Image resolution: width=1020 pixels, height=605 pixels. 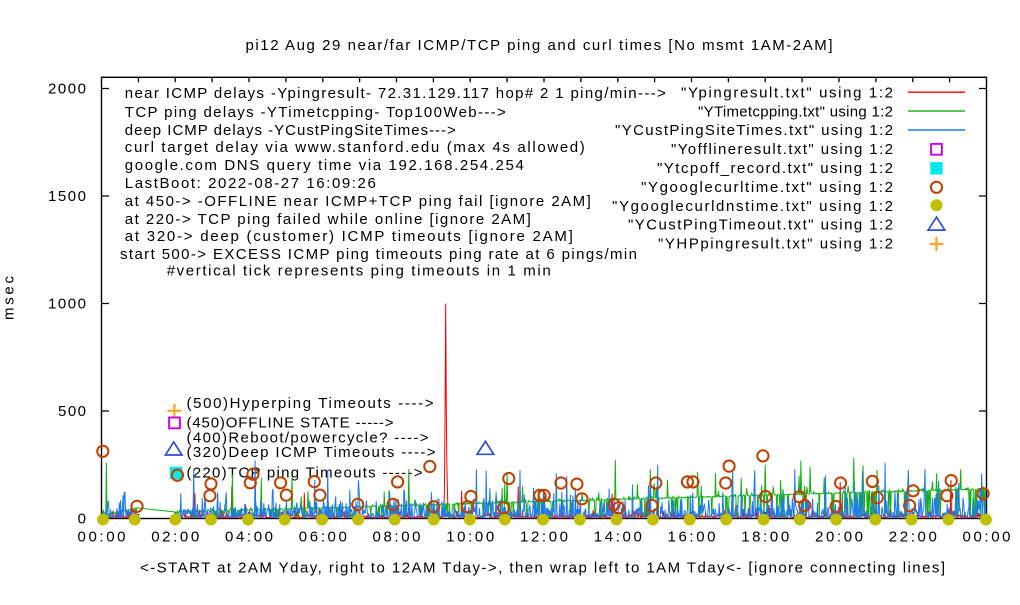 I want to click on svg-text: 1000, so click(x=67, y=304).